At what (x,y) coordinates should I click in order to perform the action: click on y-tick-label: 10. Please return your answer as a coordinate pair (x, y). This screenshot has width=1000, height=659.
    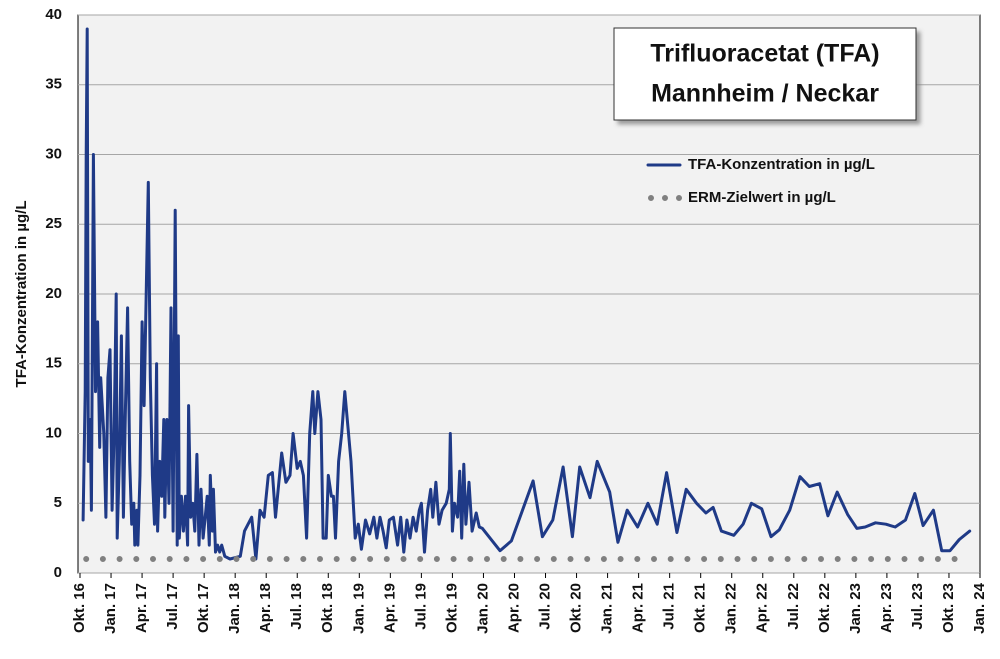
    Looking at the image, I should click on (53, 432).